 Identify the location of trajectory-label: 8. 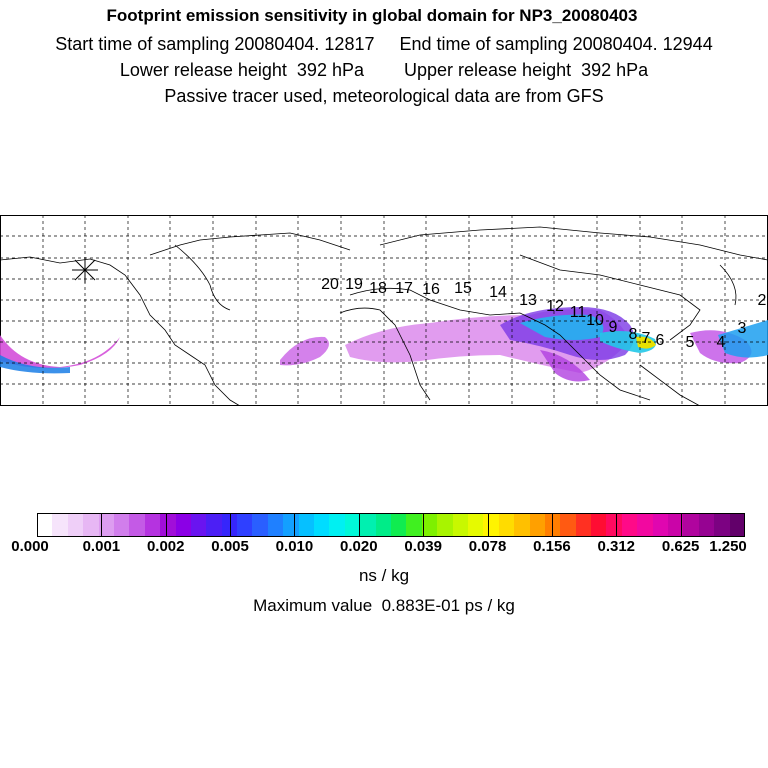
(633, 334).